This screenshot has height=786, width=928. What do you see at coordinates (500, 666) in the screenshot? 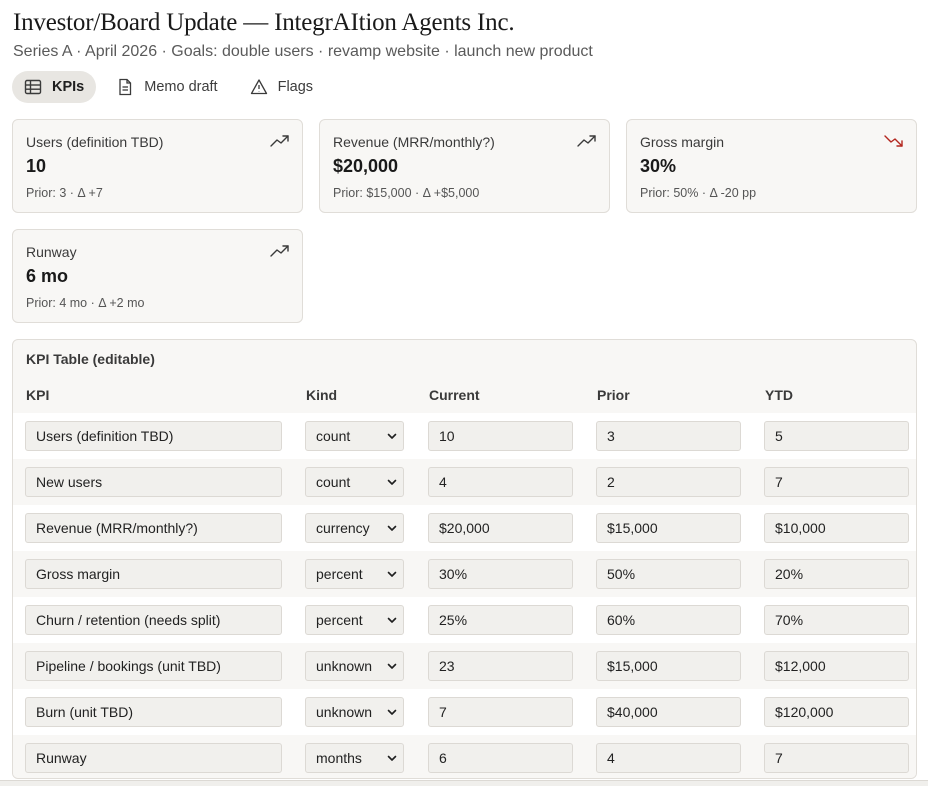
I see `current-input: 23` at bounding box center [500, 666].